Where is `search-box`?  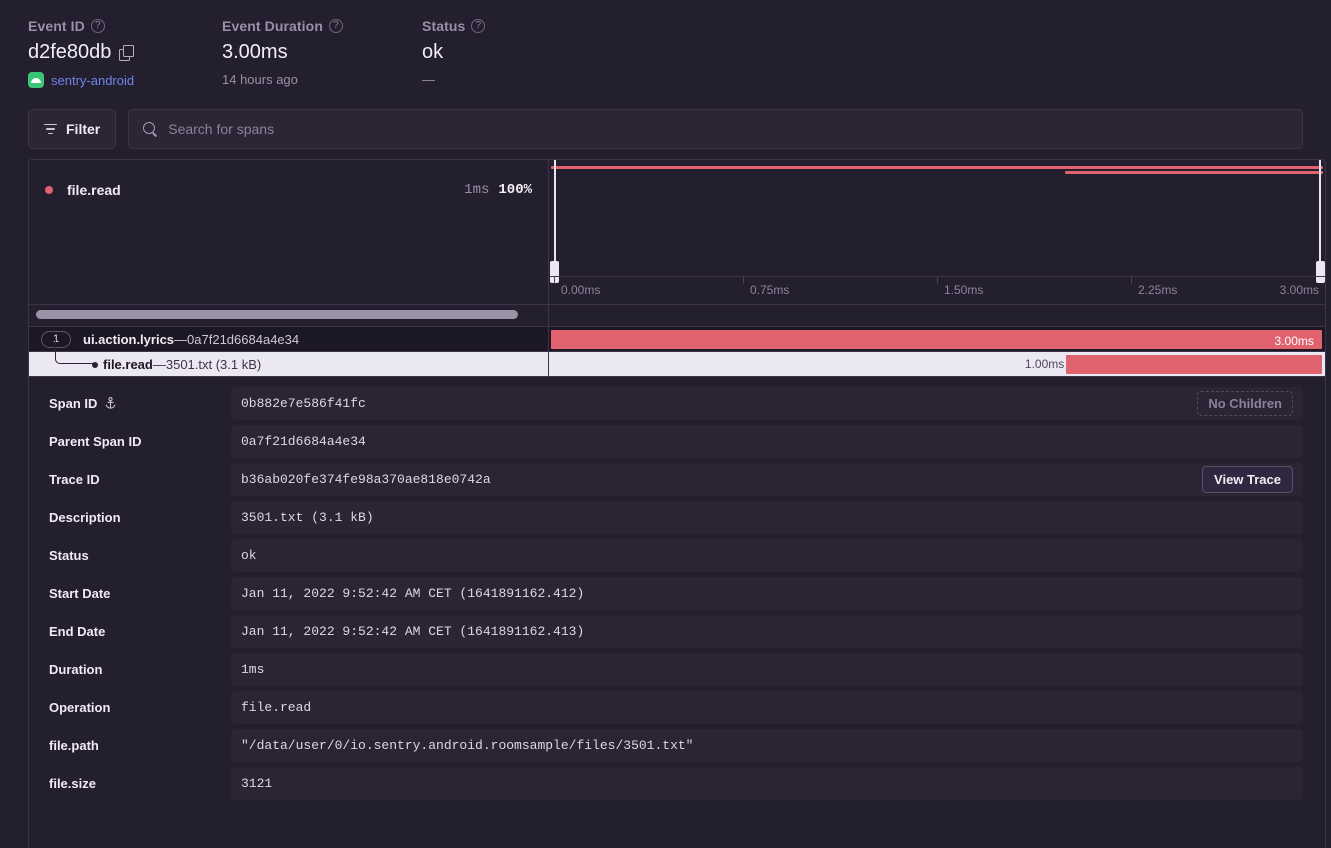
search-box is located at coordinates (715, 129).